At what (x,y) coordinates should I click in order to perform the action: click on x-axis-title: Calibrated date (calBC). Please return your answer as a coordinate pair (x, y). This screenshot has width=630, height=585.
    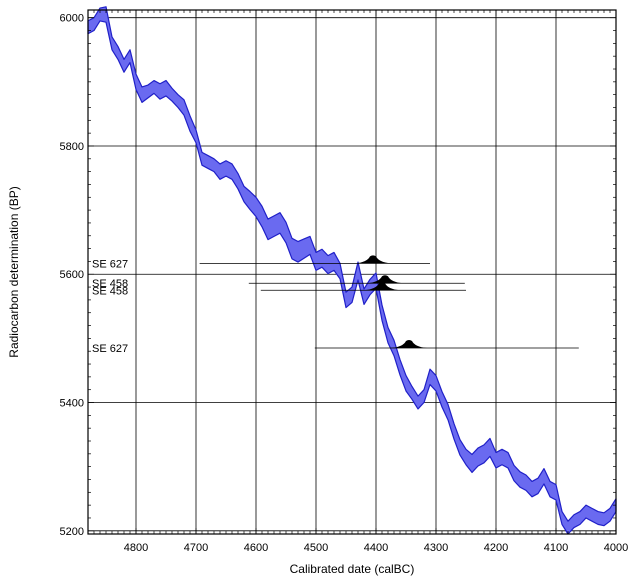
    Looking at the image, I should click on (352, 569).